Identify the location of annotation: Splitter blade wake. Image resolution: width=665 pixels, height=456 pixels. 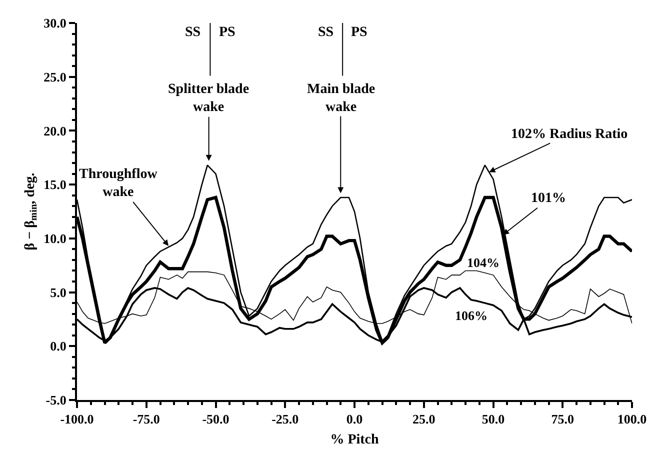
(209, 99).